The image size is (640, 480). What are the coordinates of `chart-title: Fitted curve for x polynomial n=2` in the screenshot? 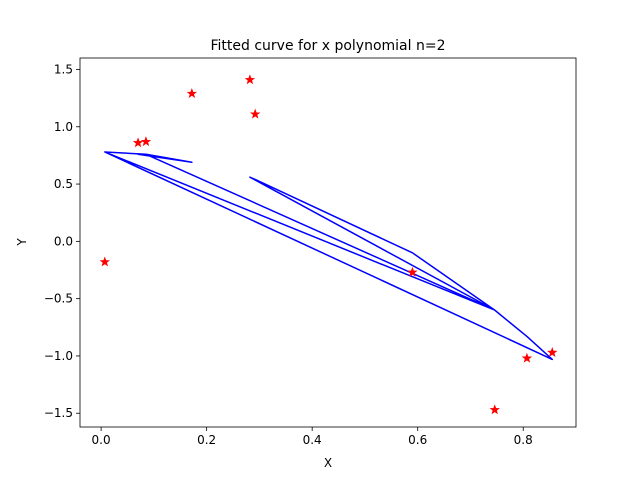 It's located at (328, 46).